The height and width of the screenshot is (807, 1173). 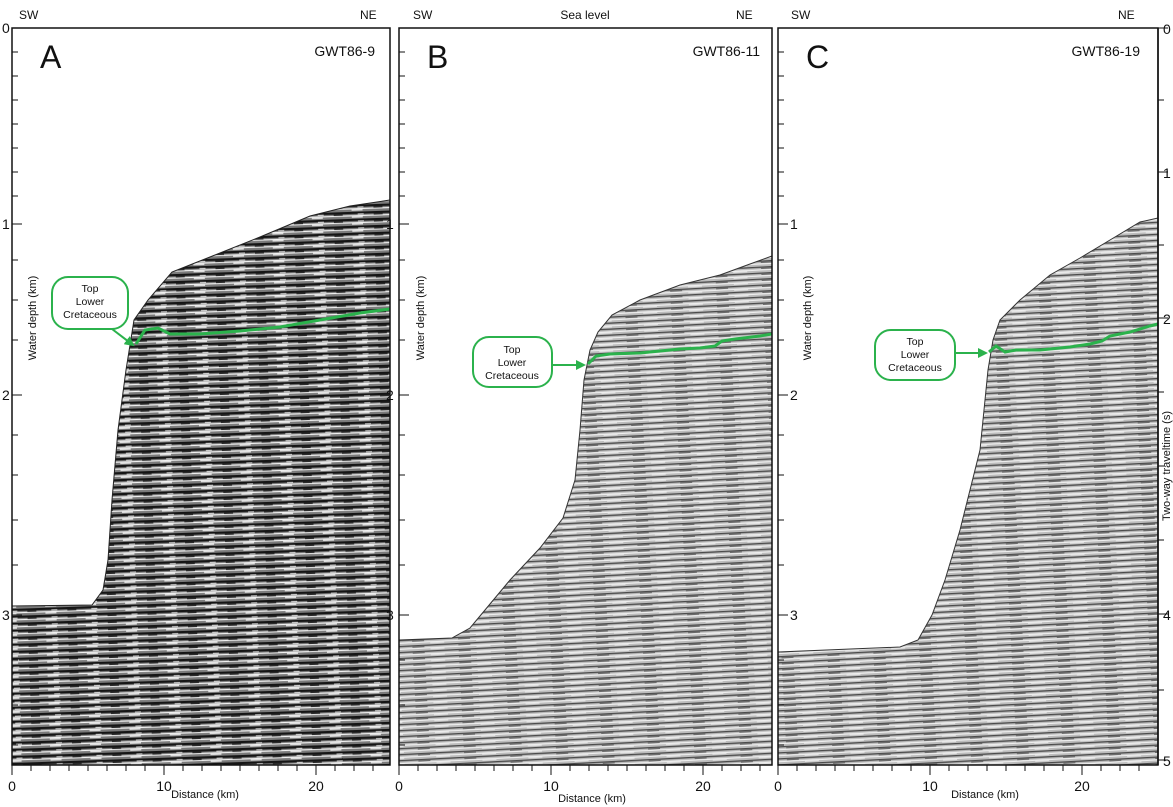 I want to click on callout-box-a, so click(x=90, y=303).